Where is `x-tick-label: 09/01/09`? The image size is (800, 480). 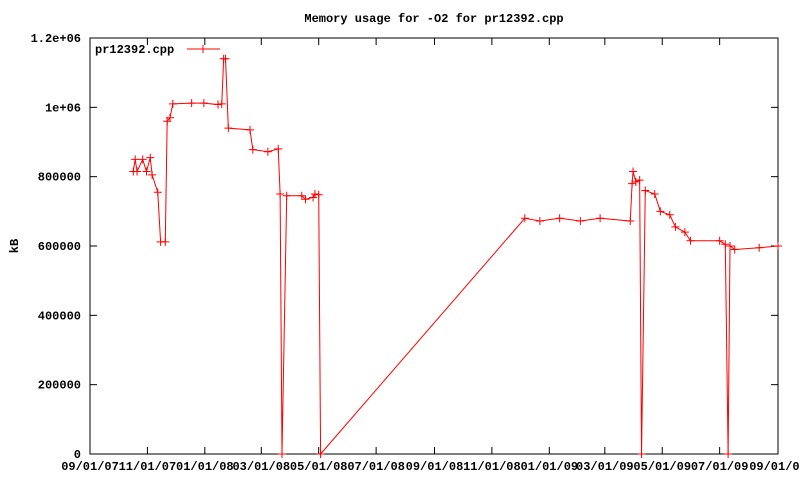 x-tick-label: 09/01/09 is located at coordinates (774, 467).